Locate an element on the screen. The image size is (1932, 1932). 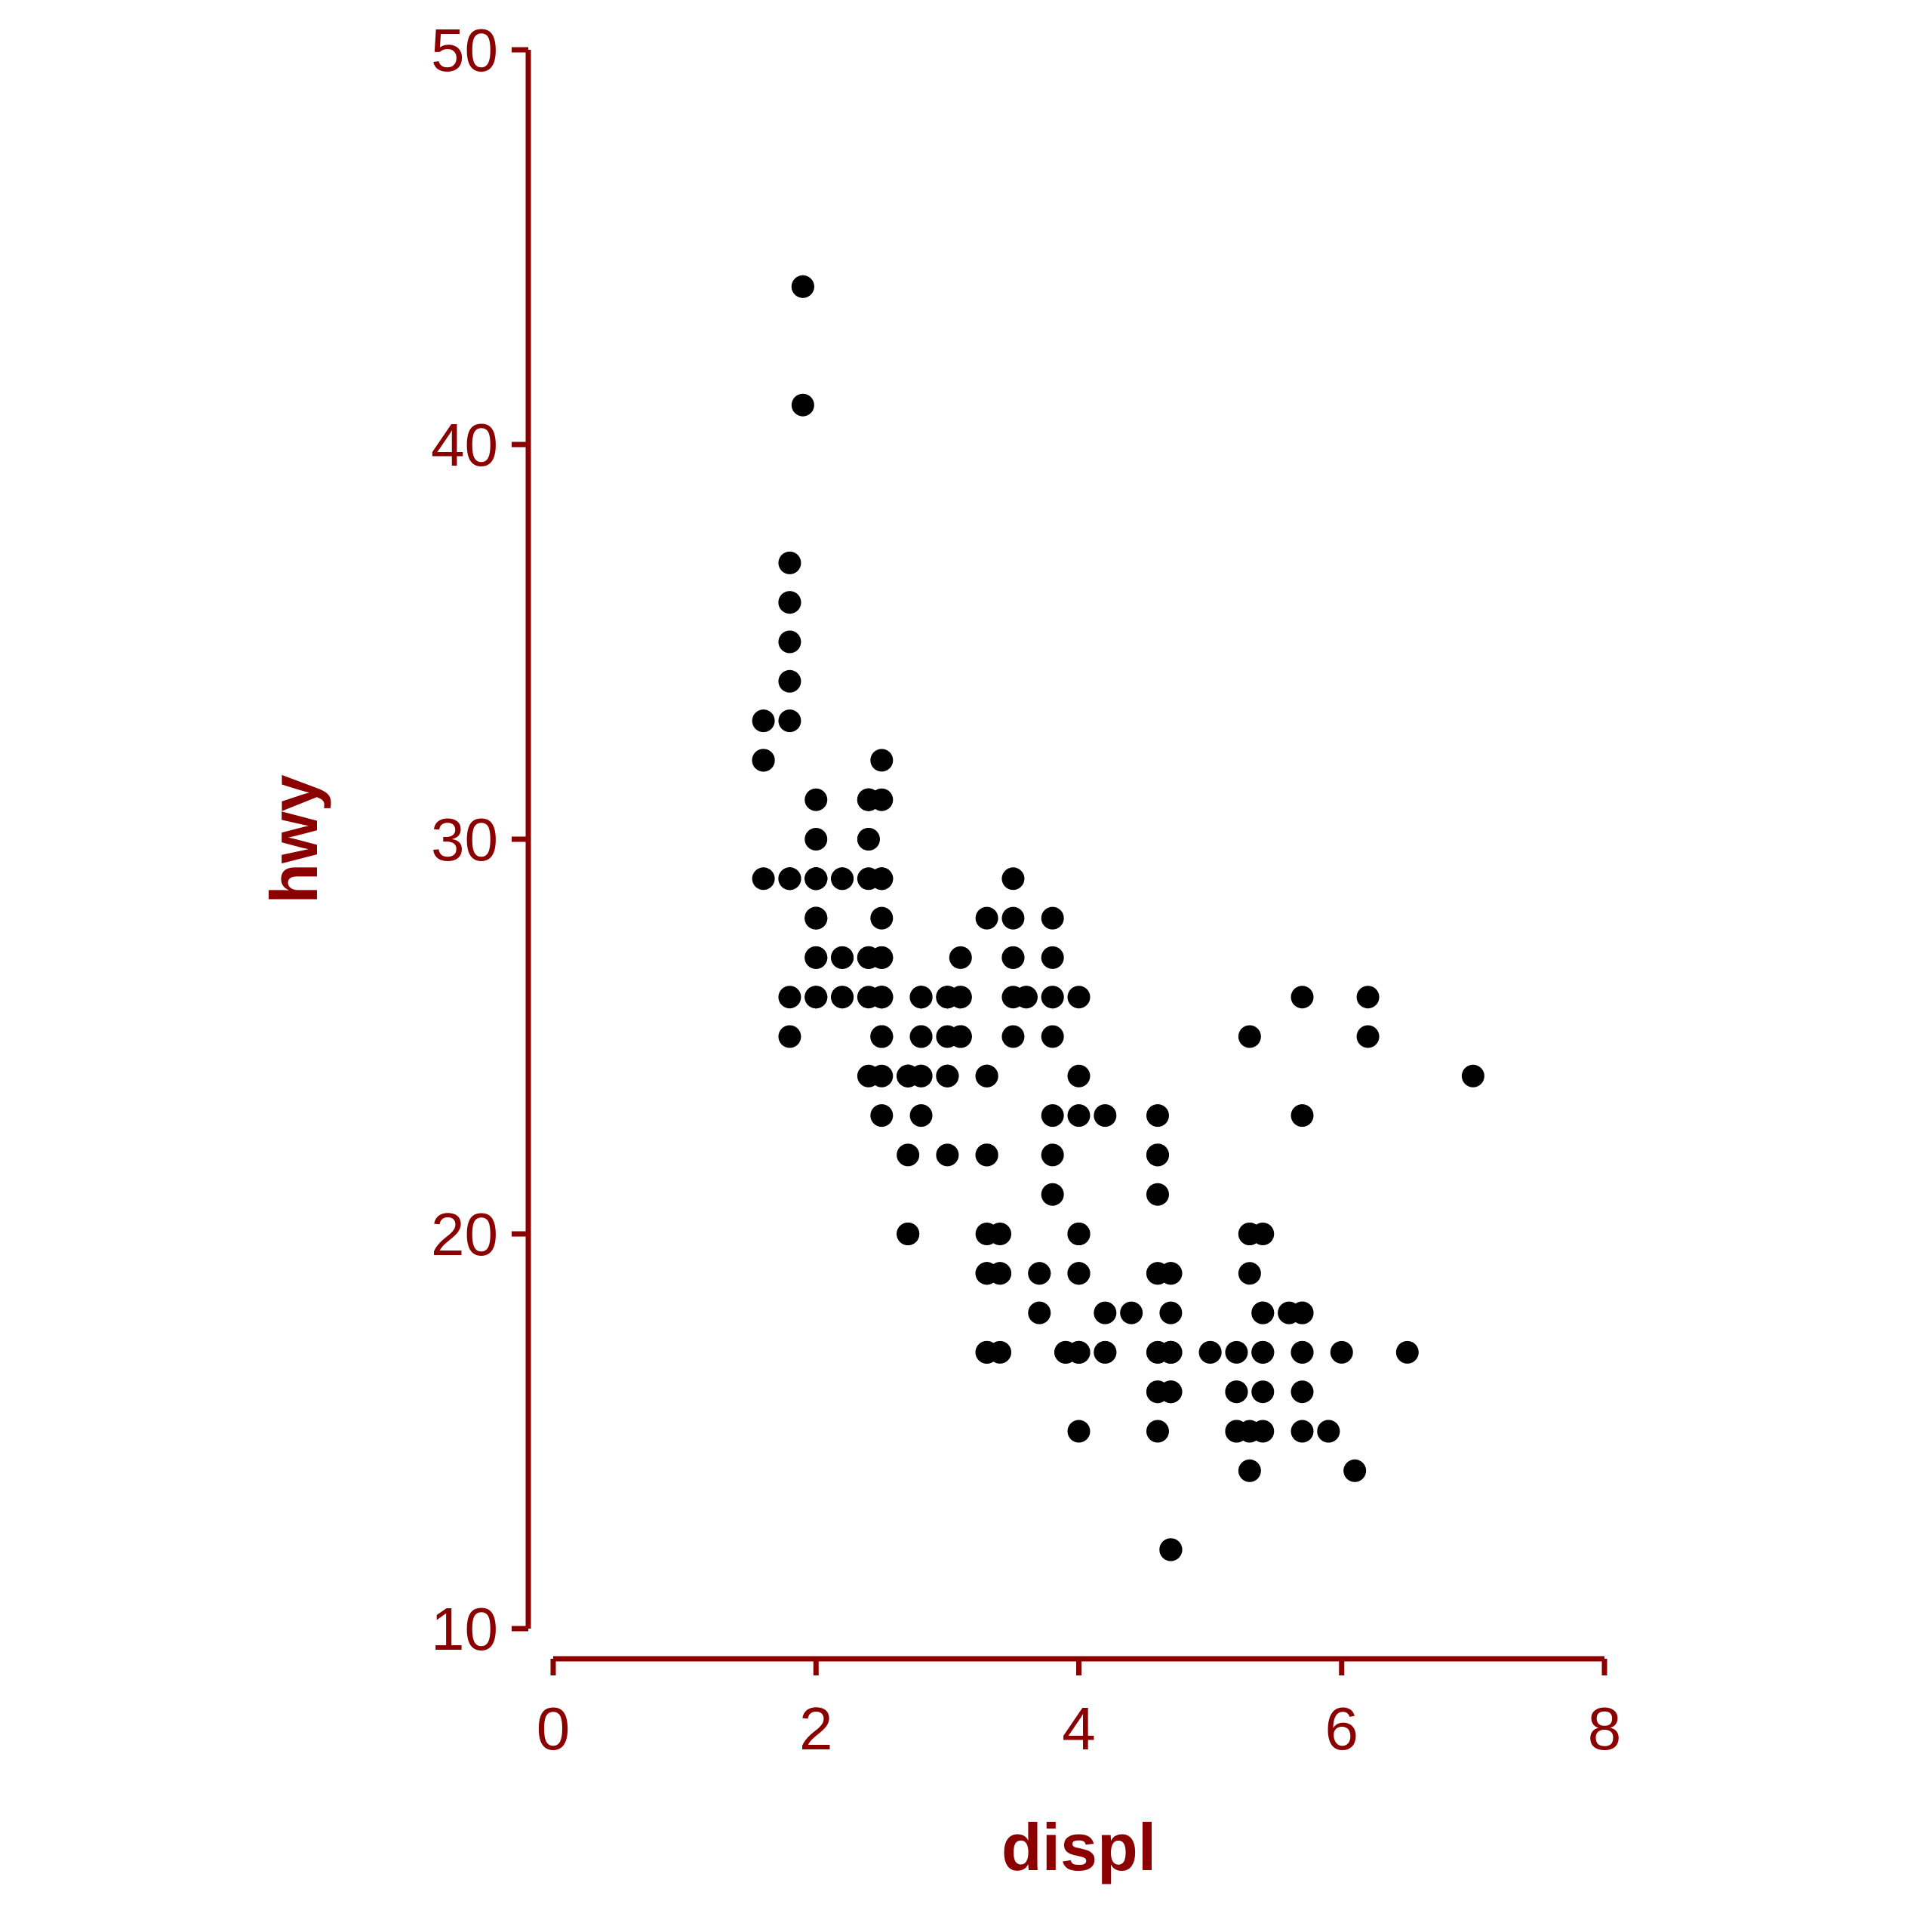
x-tick-label: 8 is located at coordinates (1605, 1728).